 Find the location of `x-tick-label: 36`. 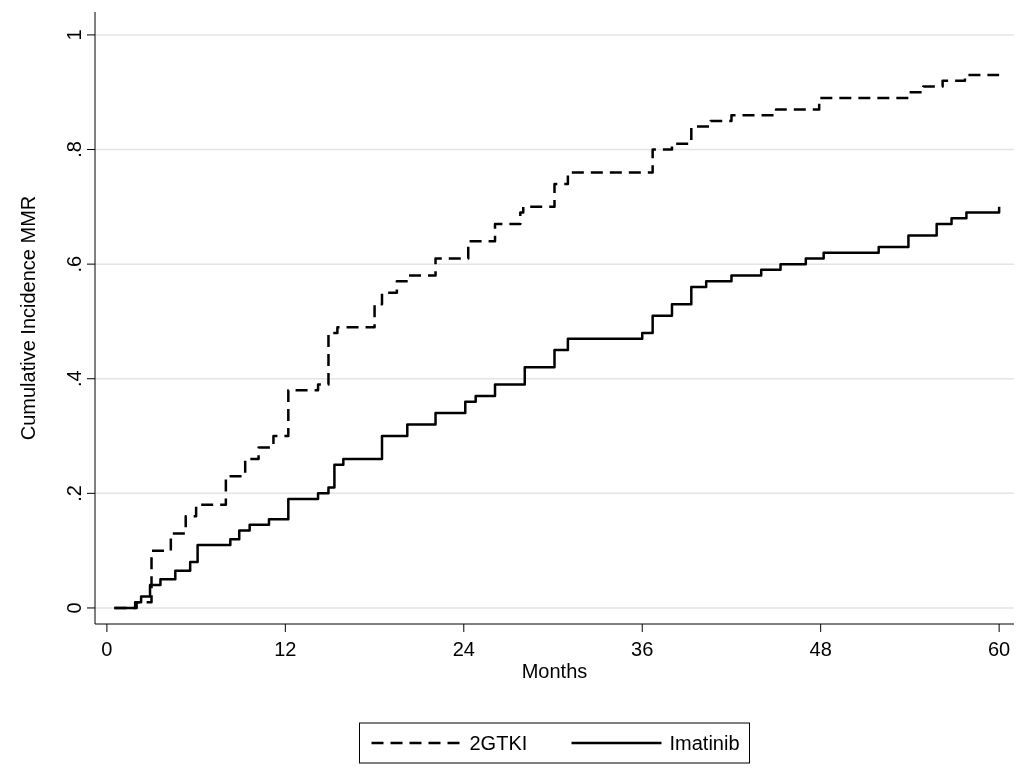

x-tick-label: 36 is located at coordinates (642, 649).